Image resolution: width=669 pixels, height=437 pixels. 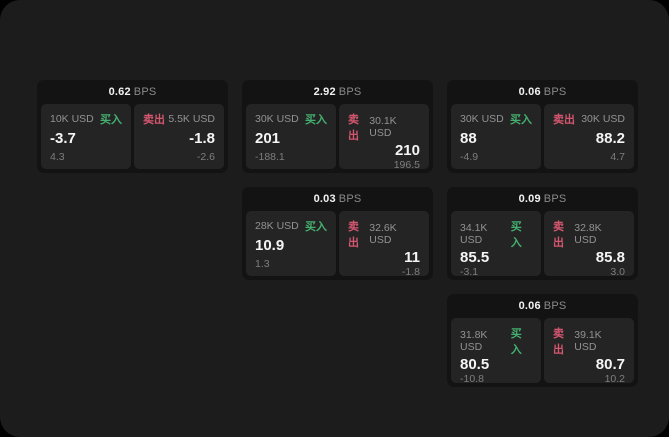 What do you see at coordinates (474, 234) in the screenshot?
I see `buy-amount: 34.1K USD` at bounding box center [474, 234].